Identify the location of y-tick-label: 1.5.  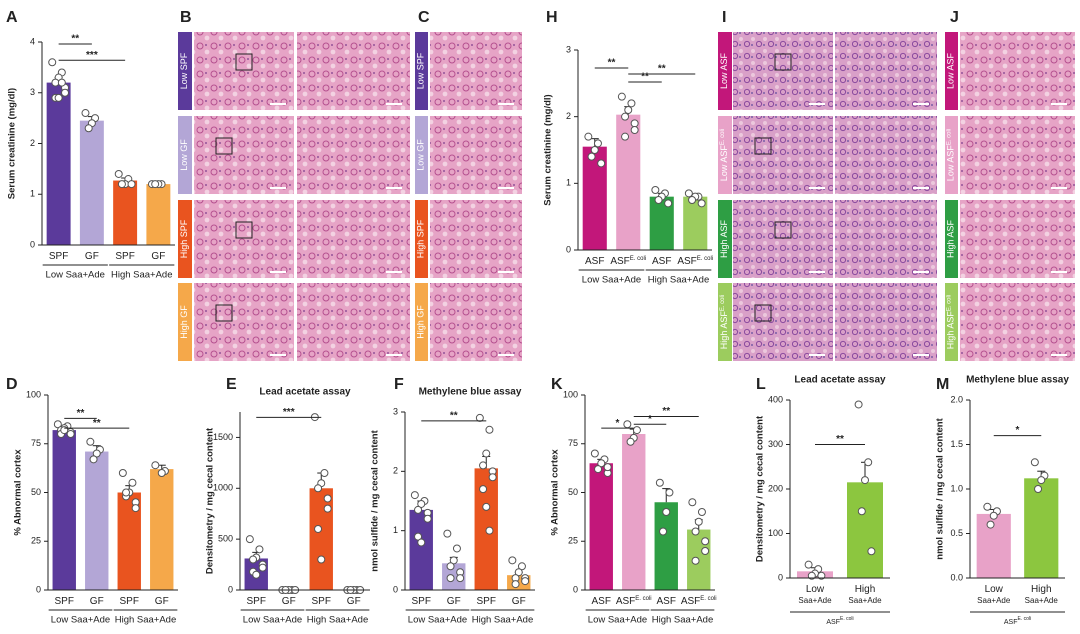
(956, 444).